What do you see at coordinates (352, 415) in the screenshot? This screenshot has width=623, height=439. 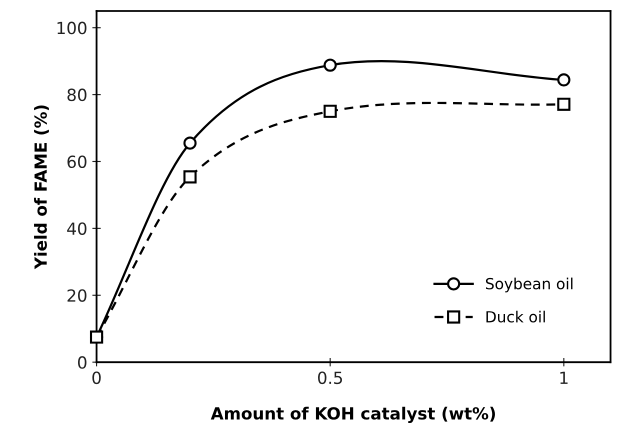 I see `x-axis-title: Amount of KOH catalyst (wt%)` at bounding box center [352, 415].